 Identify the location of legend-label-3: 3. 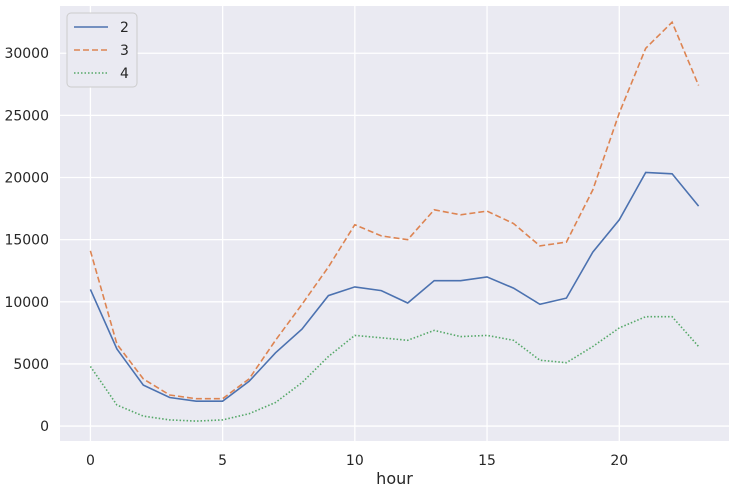
(124, 51).